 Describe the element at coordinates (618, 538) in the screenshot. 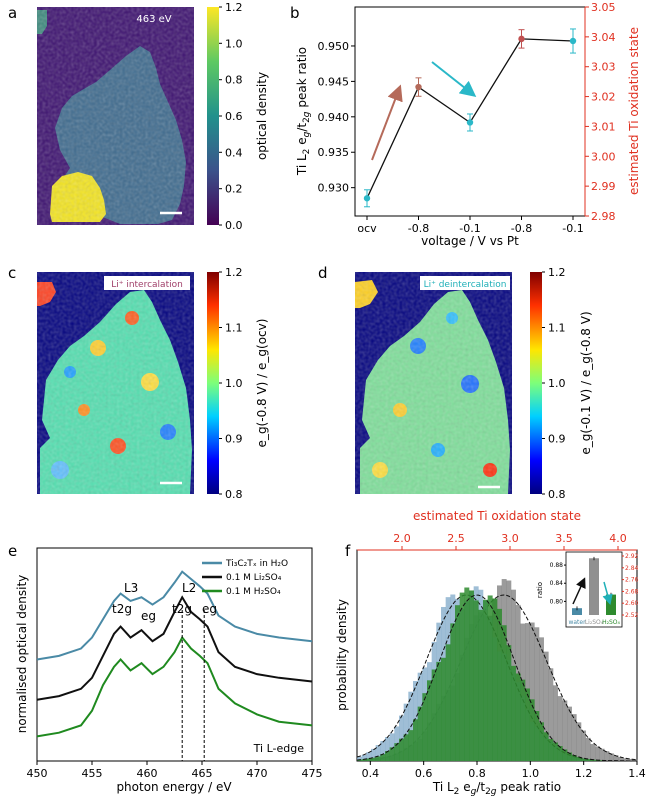

I see `top-tick-label: 4.0` at that location.